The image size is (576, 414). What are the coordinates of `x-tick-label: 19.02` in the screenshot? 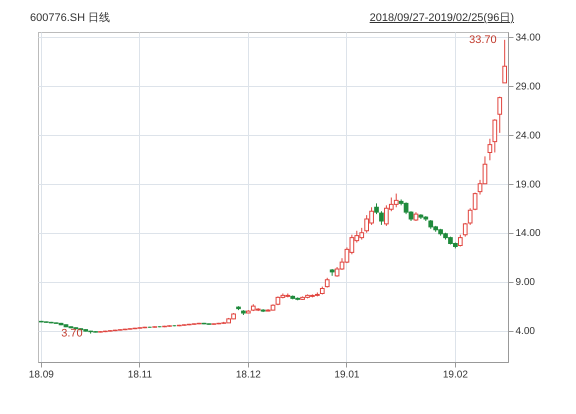 It's located at (455, 375).